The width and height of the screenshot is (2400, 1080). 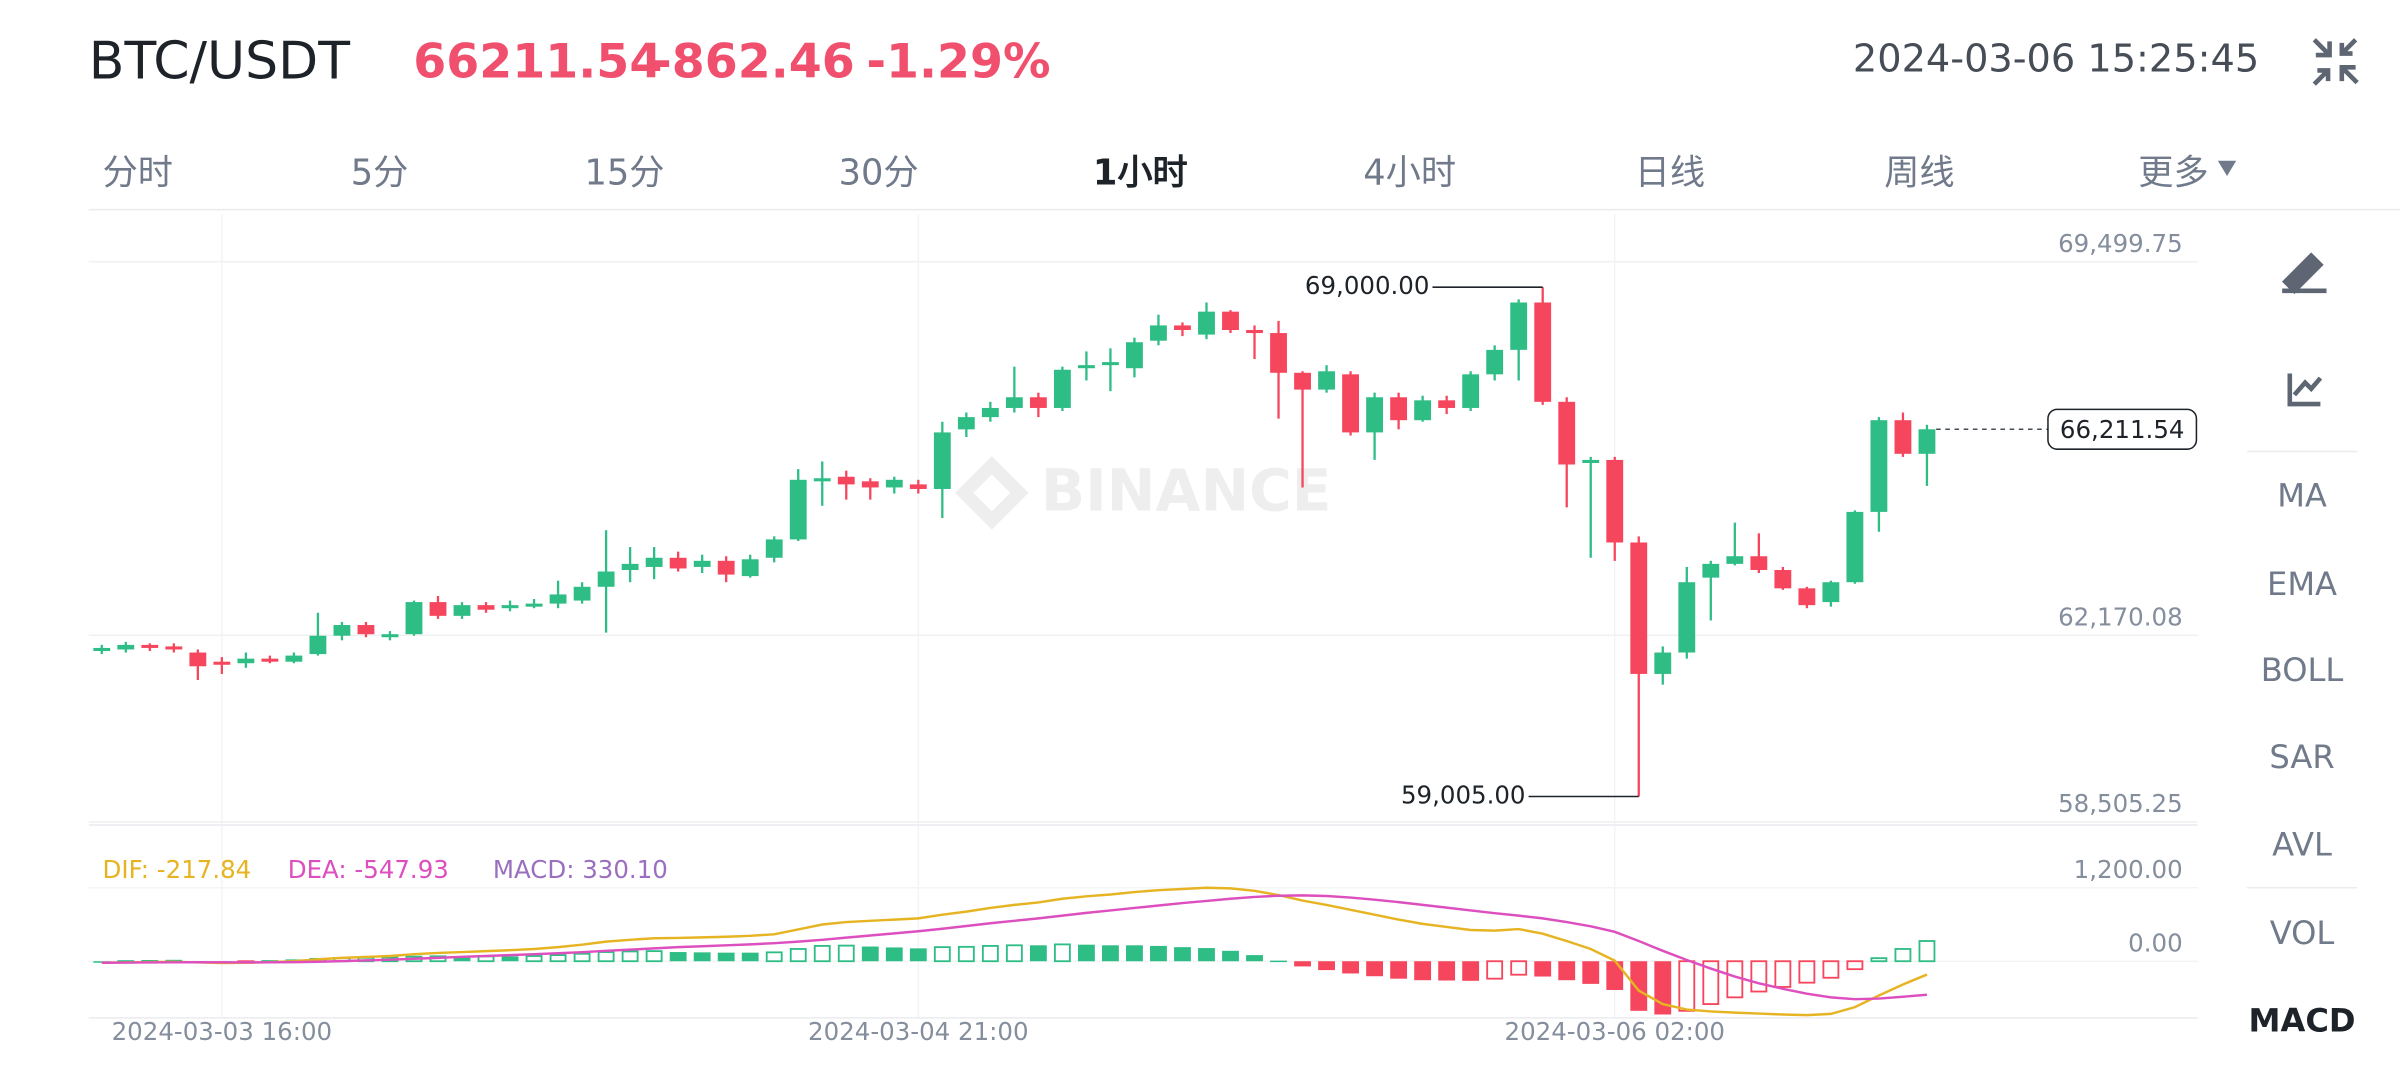 What do you see at coordinates (1670, 172) in the screenshot?
I see `timeframe-tab: 日线` at bounding box center [1670, 172].